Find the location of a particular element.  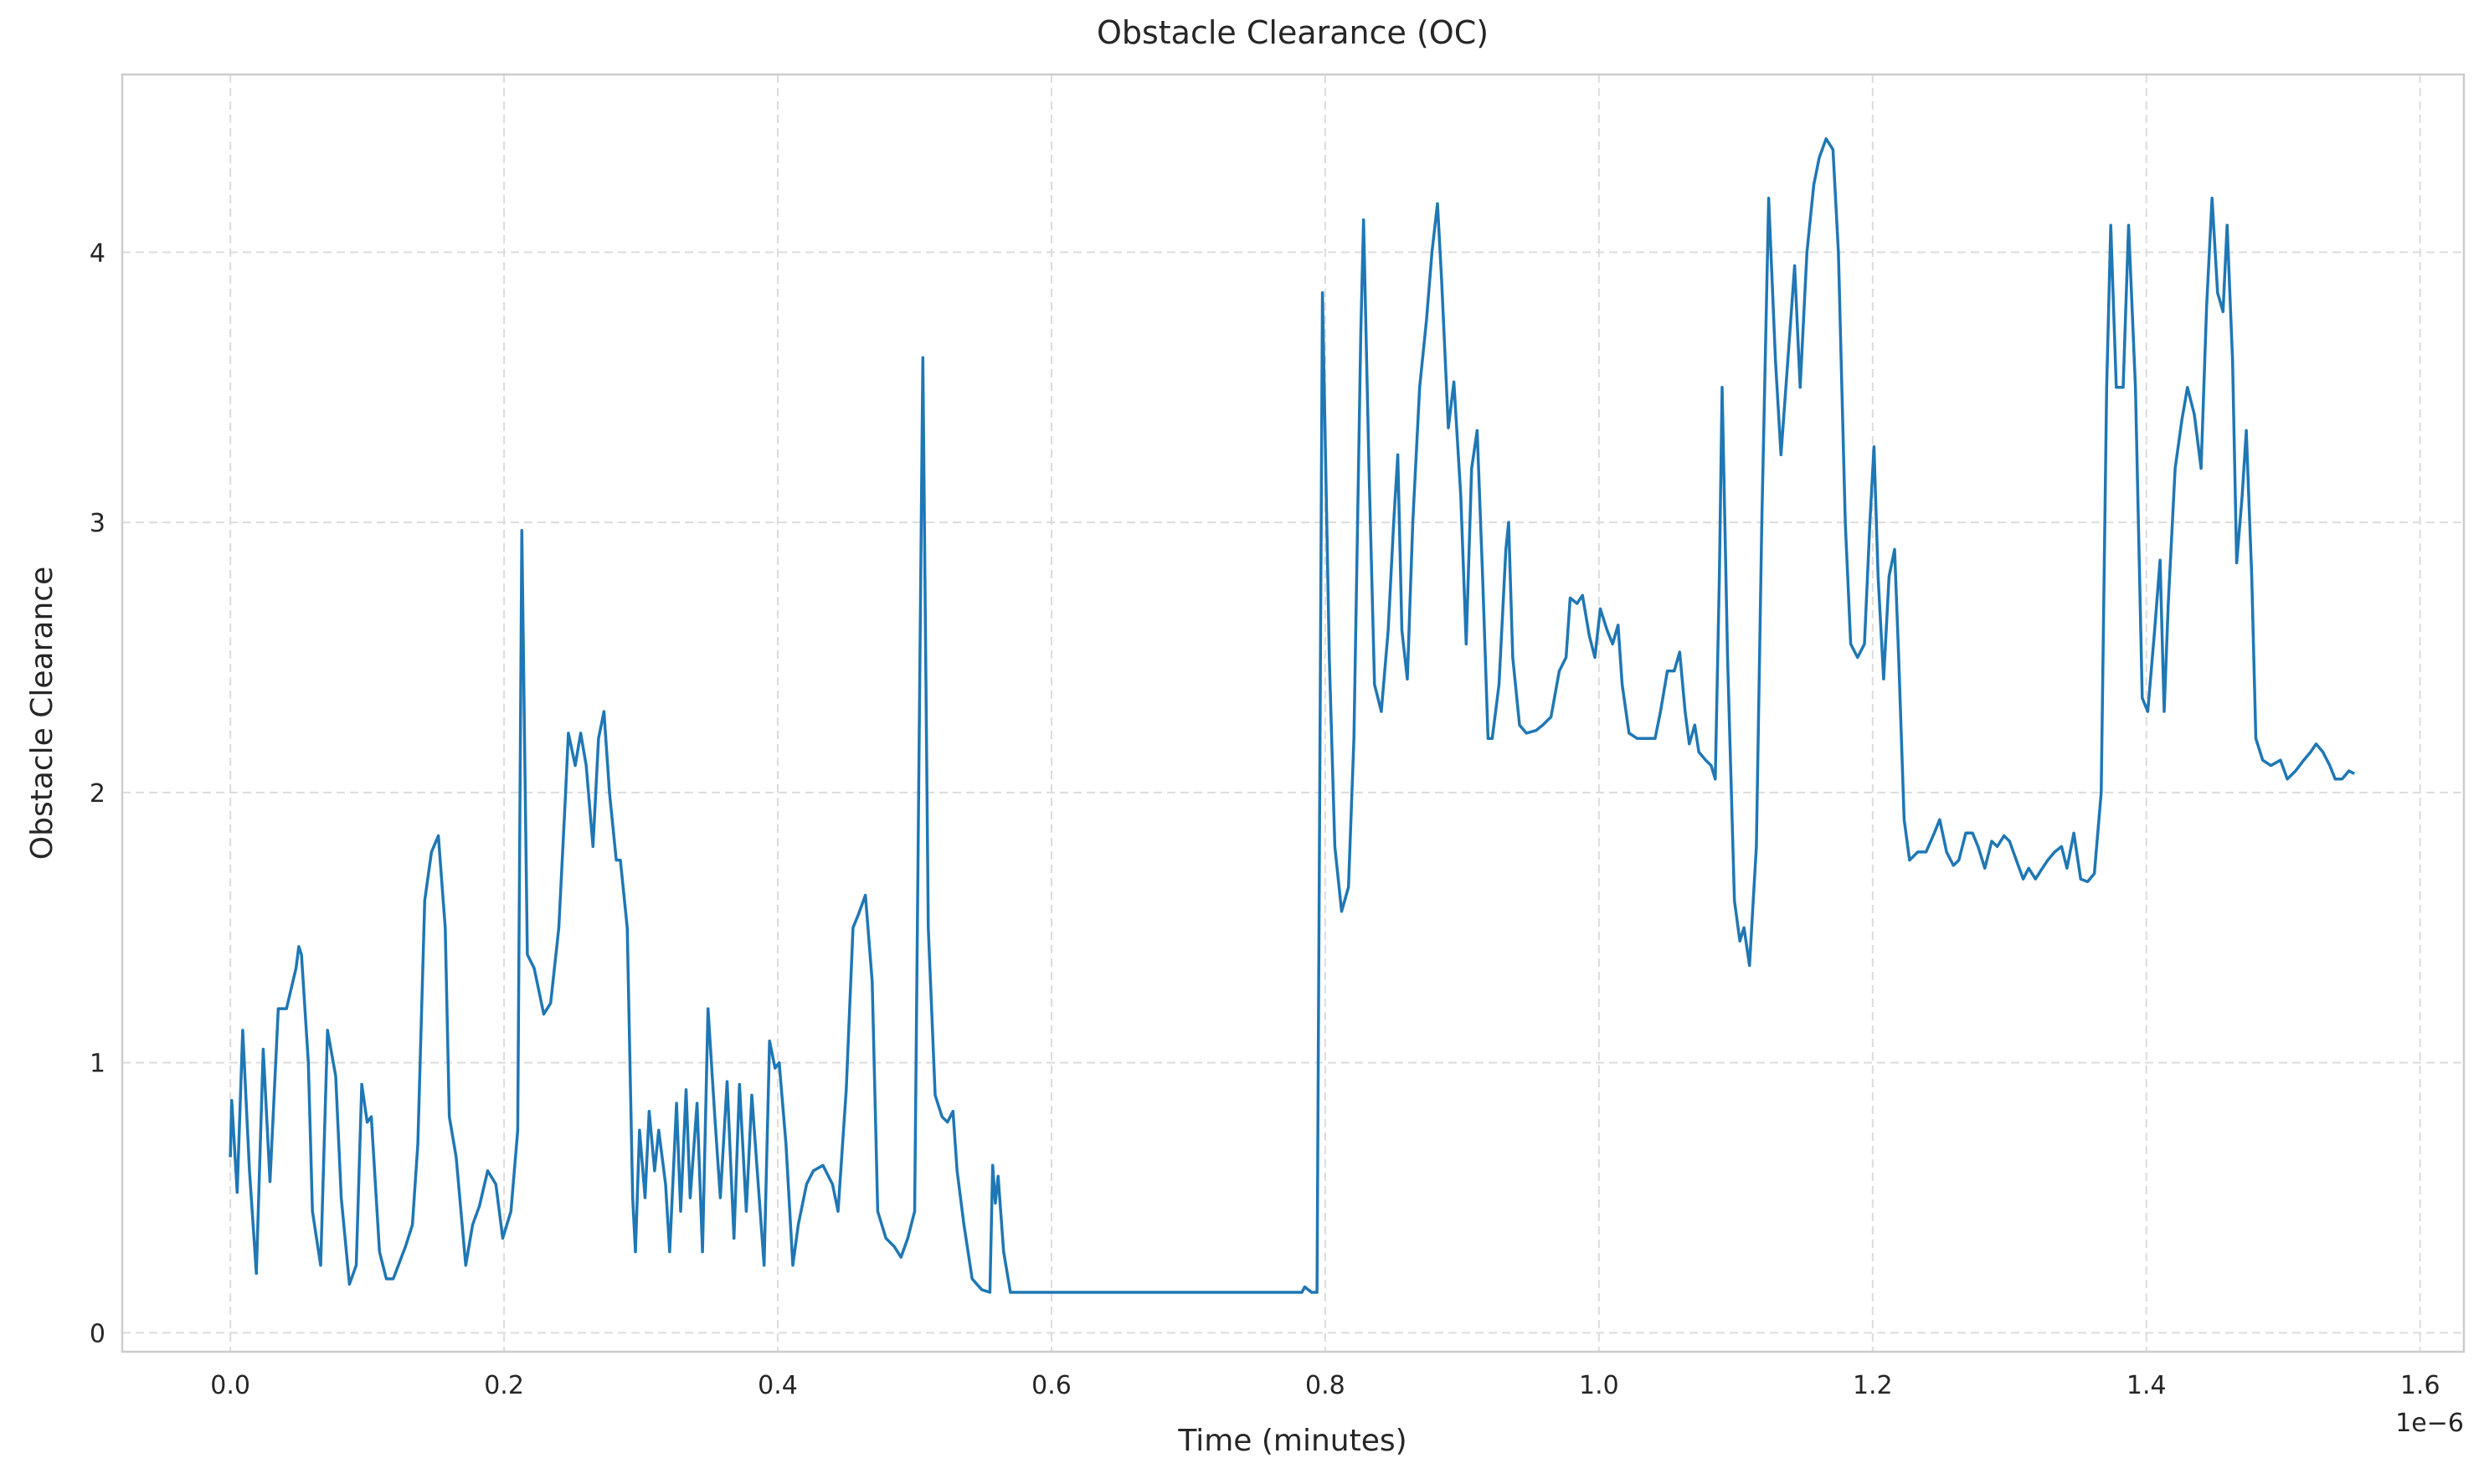

x-tick-label: 0.8 is located at coordinates (1325, 1386).